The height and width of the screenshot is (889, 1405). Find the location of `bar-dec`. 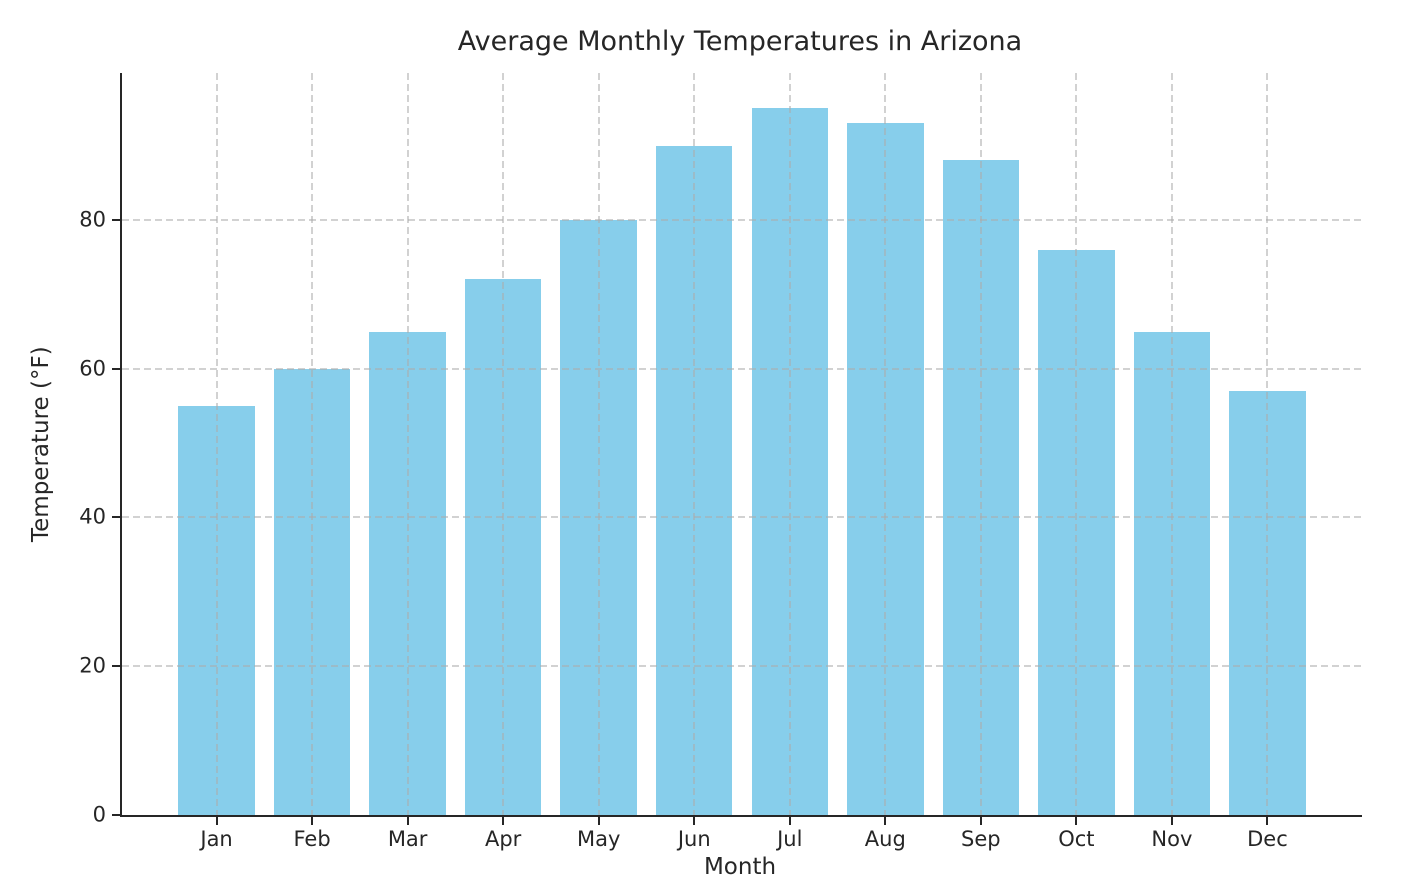

bar-dec is located at coordinates (1267, 603).